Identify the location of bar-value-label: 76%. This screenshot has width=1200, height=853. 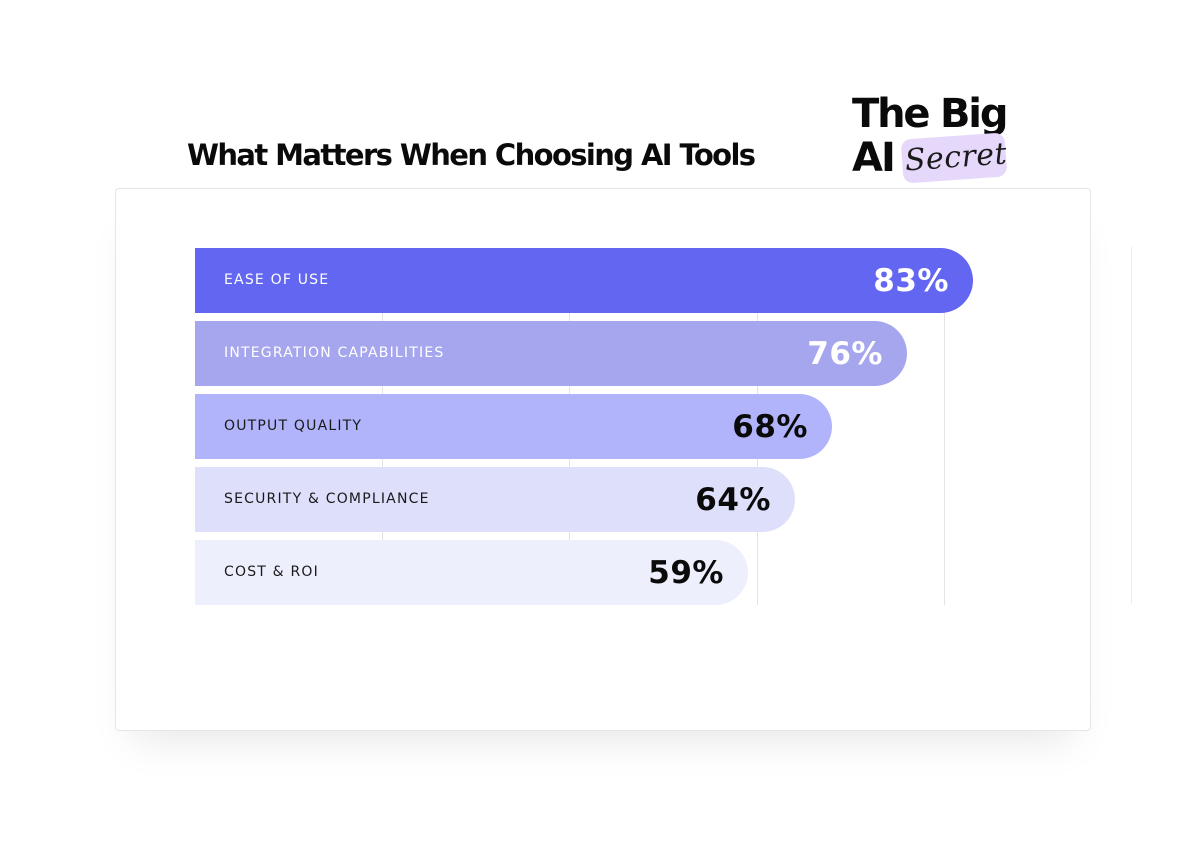
(845, 354).